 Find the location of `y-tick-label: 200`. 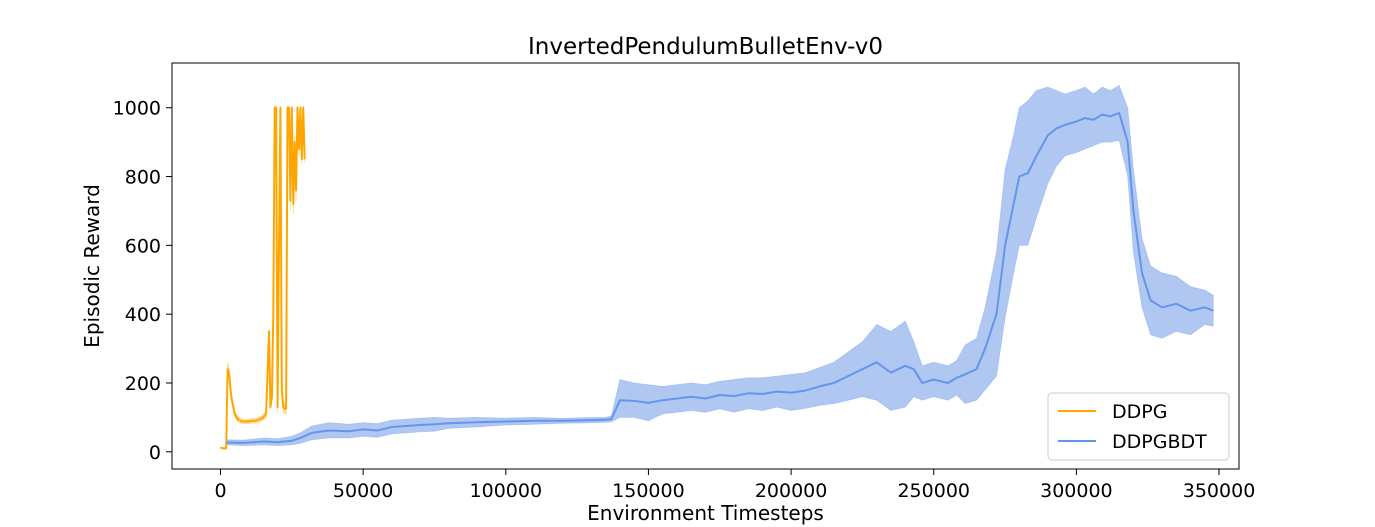

y-tick-label: 200 is located at coordinates (143, 384).